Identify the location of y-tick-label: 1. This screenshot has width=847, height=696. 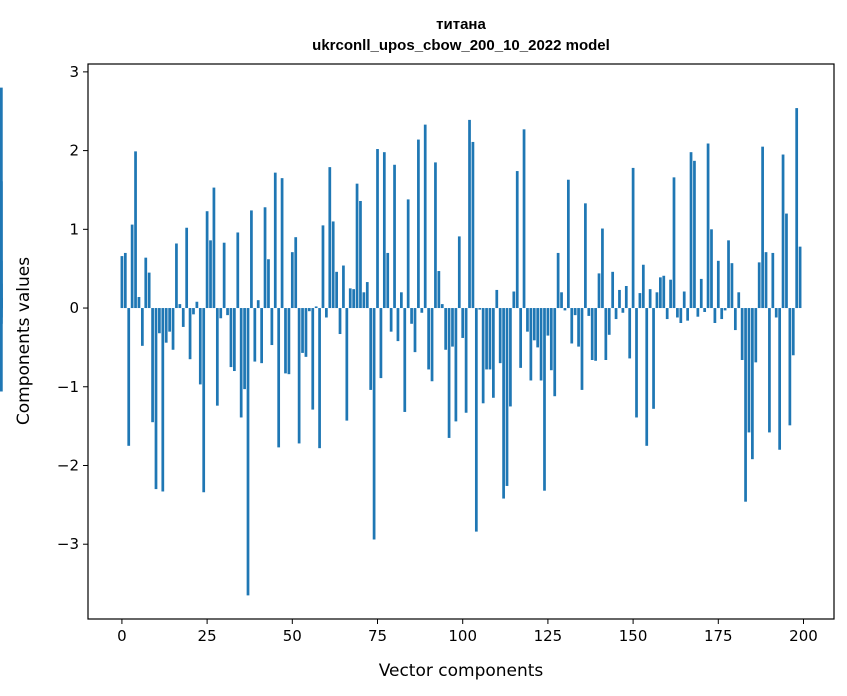
(74, 229).